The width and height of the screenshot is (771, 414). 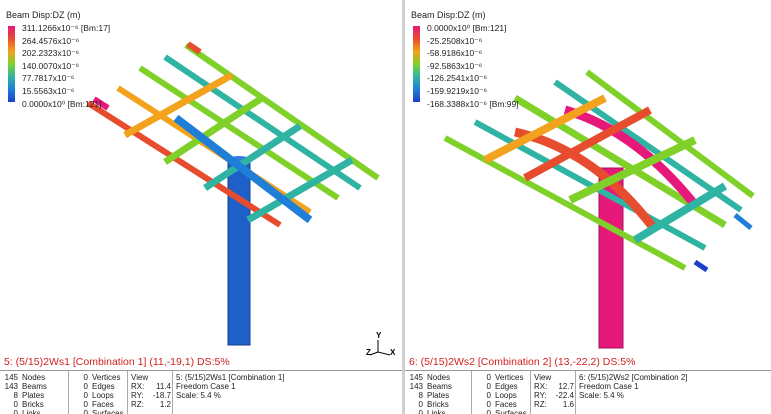 What do you see at coordinates (48, 90) in the screenshot?
I see `left-legend-label: 15.5563x10⁻⁶` at bounding box center [48, 90].